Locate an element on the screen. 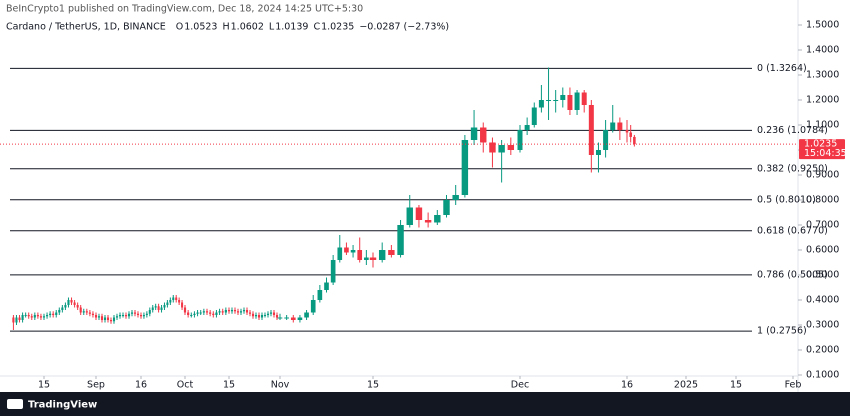  y-tick-label: 1.3000 is located at coordinates (822, 75).